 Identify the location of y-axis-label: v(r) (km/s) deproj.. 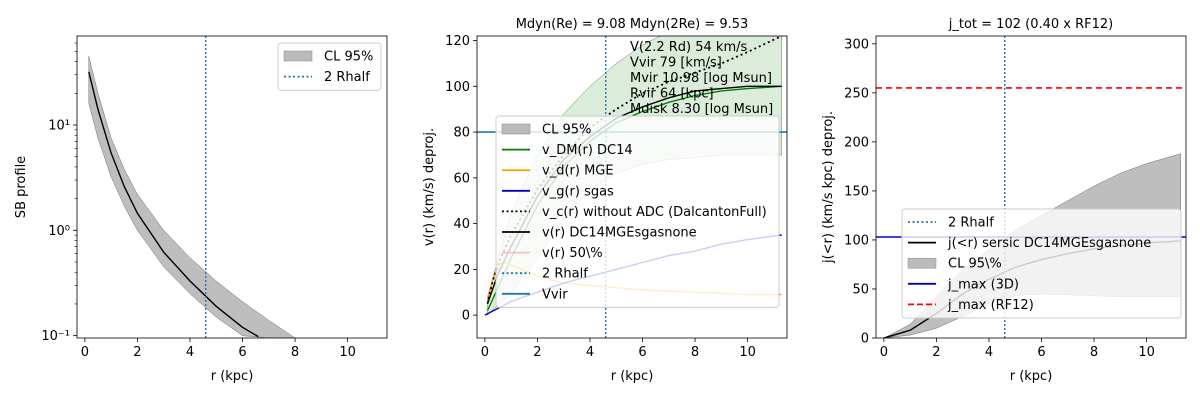
(429, 187).